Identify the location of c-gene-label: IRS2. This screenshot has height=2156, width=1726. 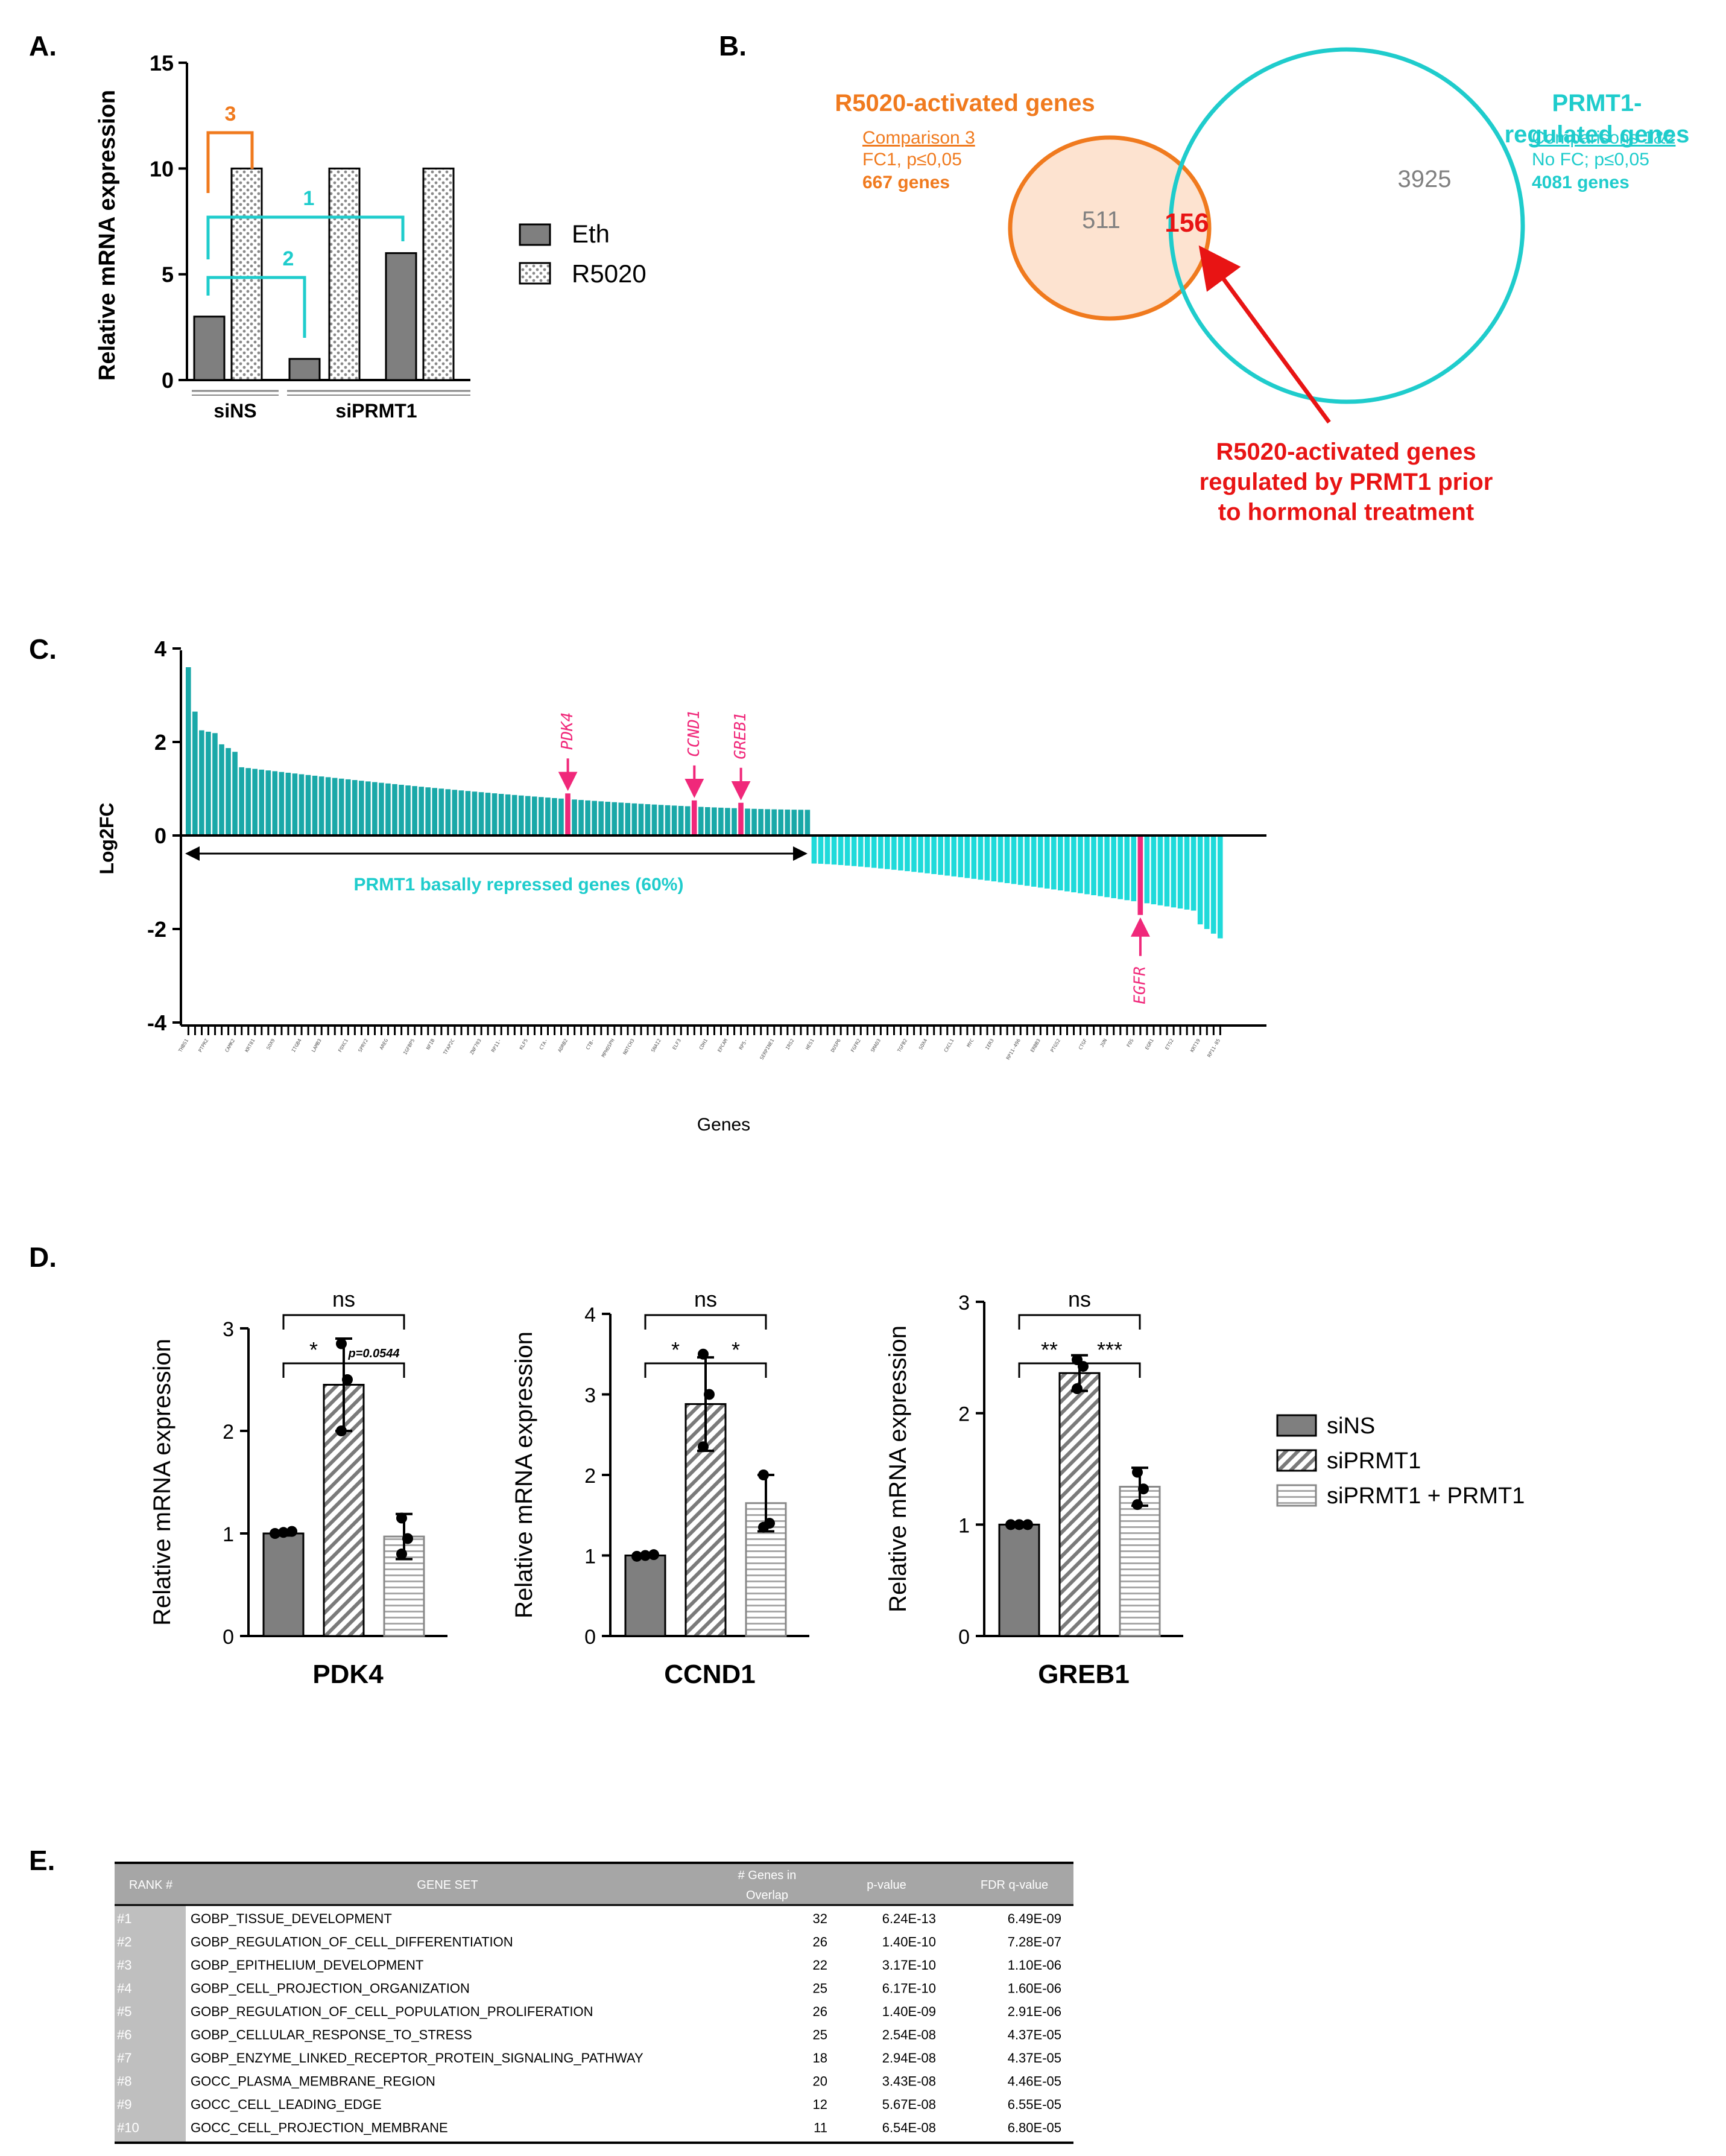
(790, 1044).